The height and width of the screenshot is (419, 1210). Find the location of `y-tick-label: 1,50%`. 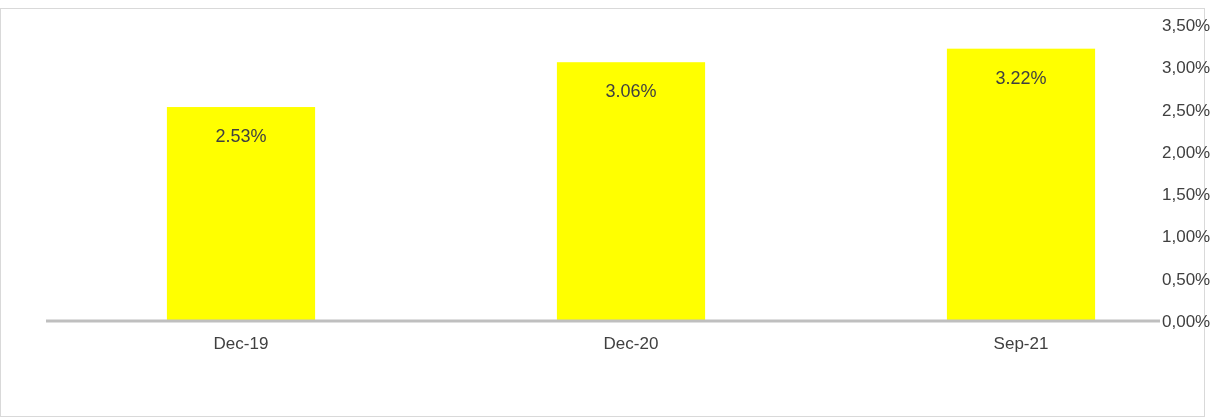

y-tick-label: 1,50% is located at coordinates (1186, 195).